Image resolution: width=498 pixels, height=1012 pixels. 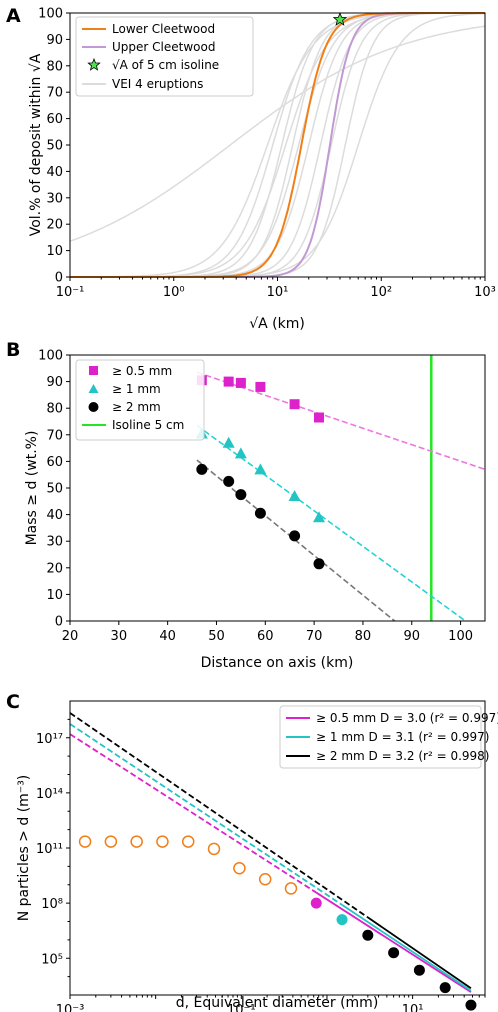 What do you see at coordinates (93, 370) in the screenshot?
I see `legend-05mm-marker` at bounding box center [93, 370].